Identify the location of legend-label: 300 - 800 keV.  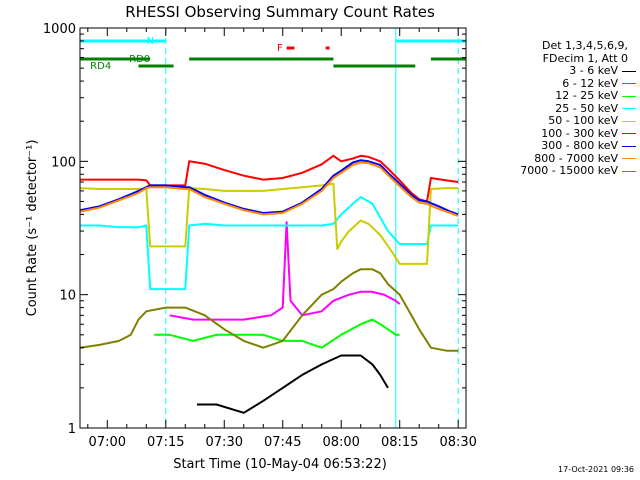
(579, 145).